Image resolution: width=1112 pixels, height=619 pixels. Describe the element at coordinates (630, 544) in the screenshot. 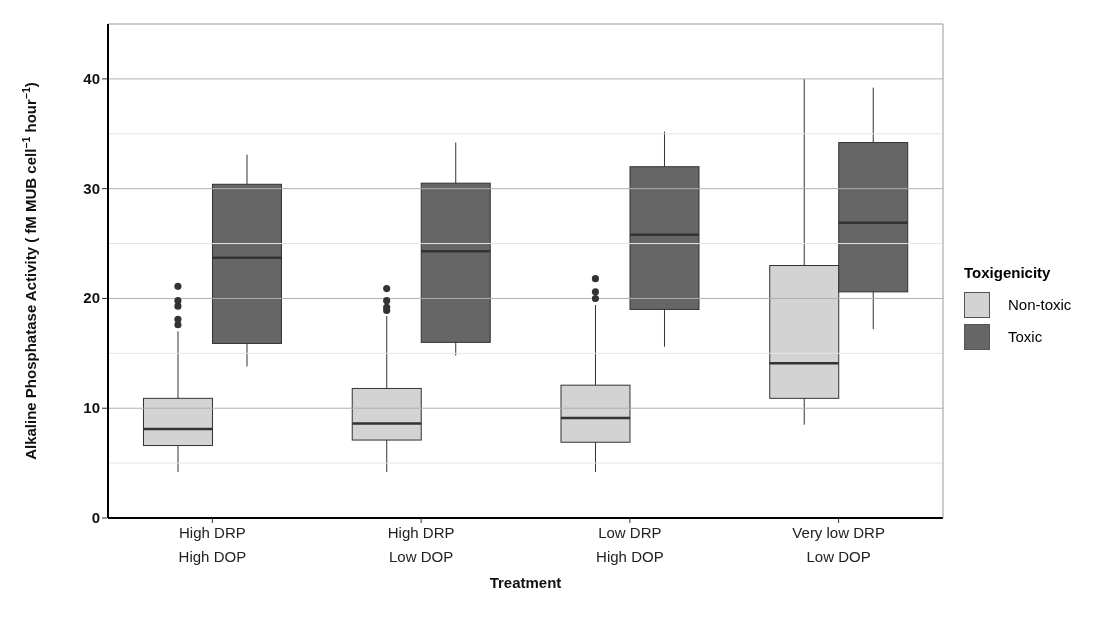

I see `x-tick-label: Low DRP High DOP` at that location.